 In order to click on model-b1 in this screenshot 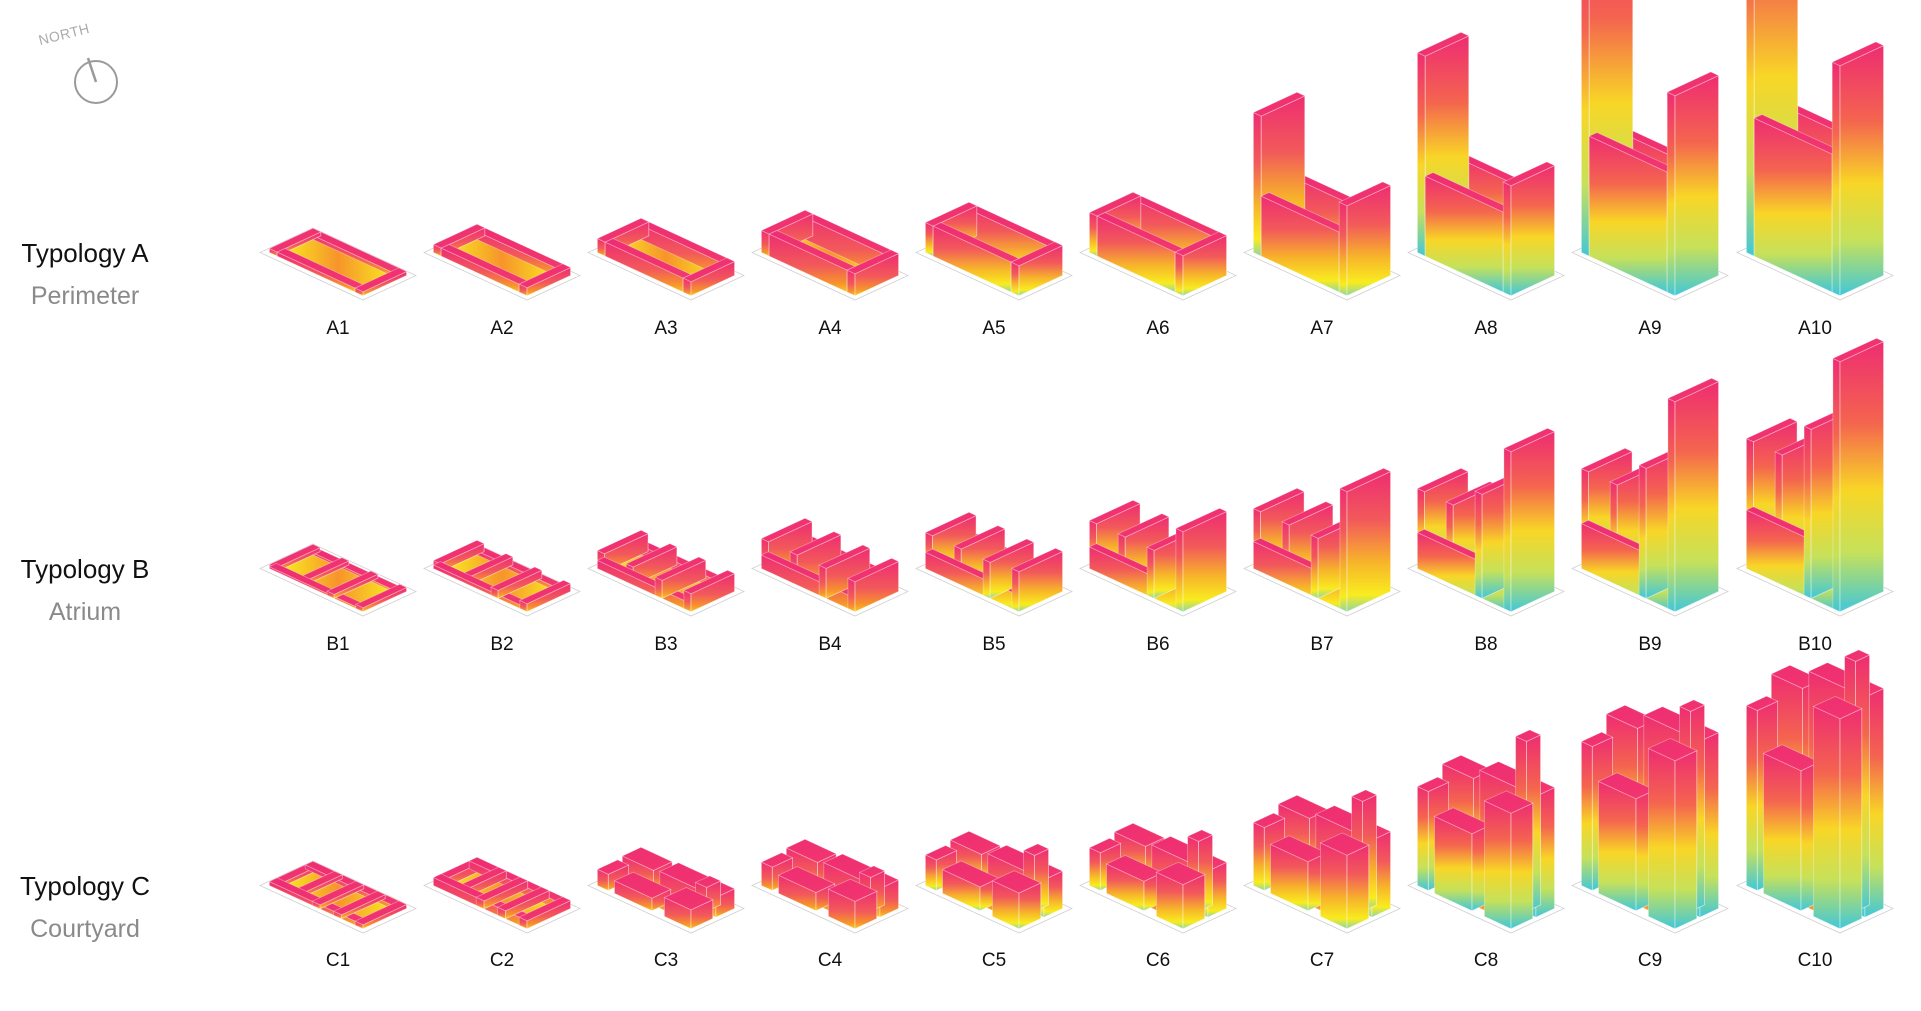, I will do `click(338, 580)`.